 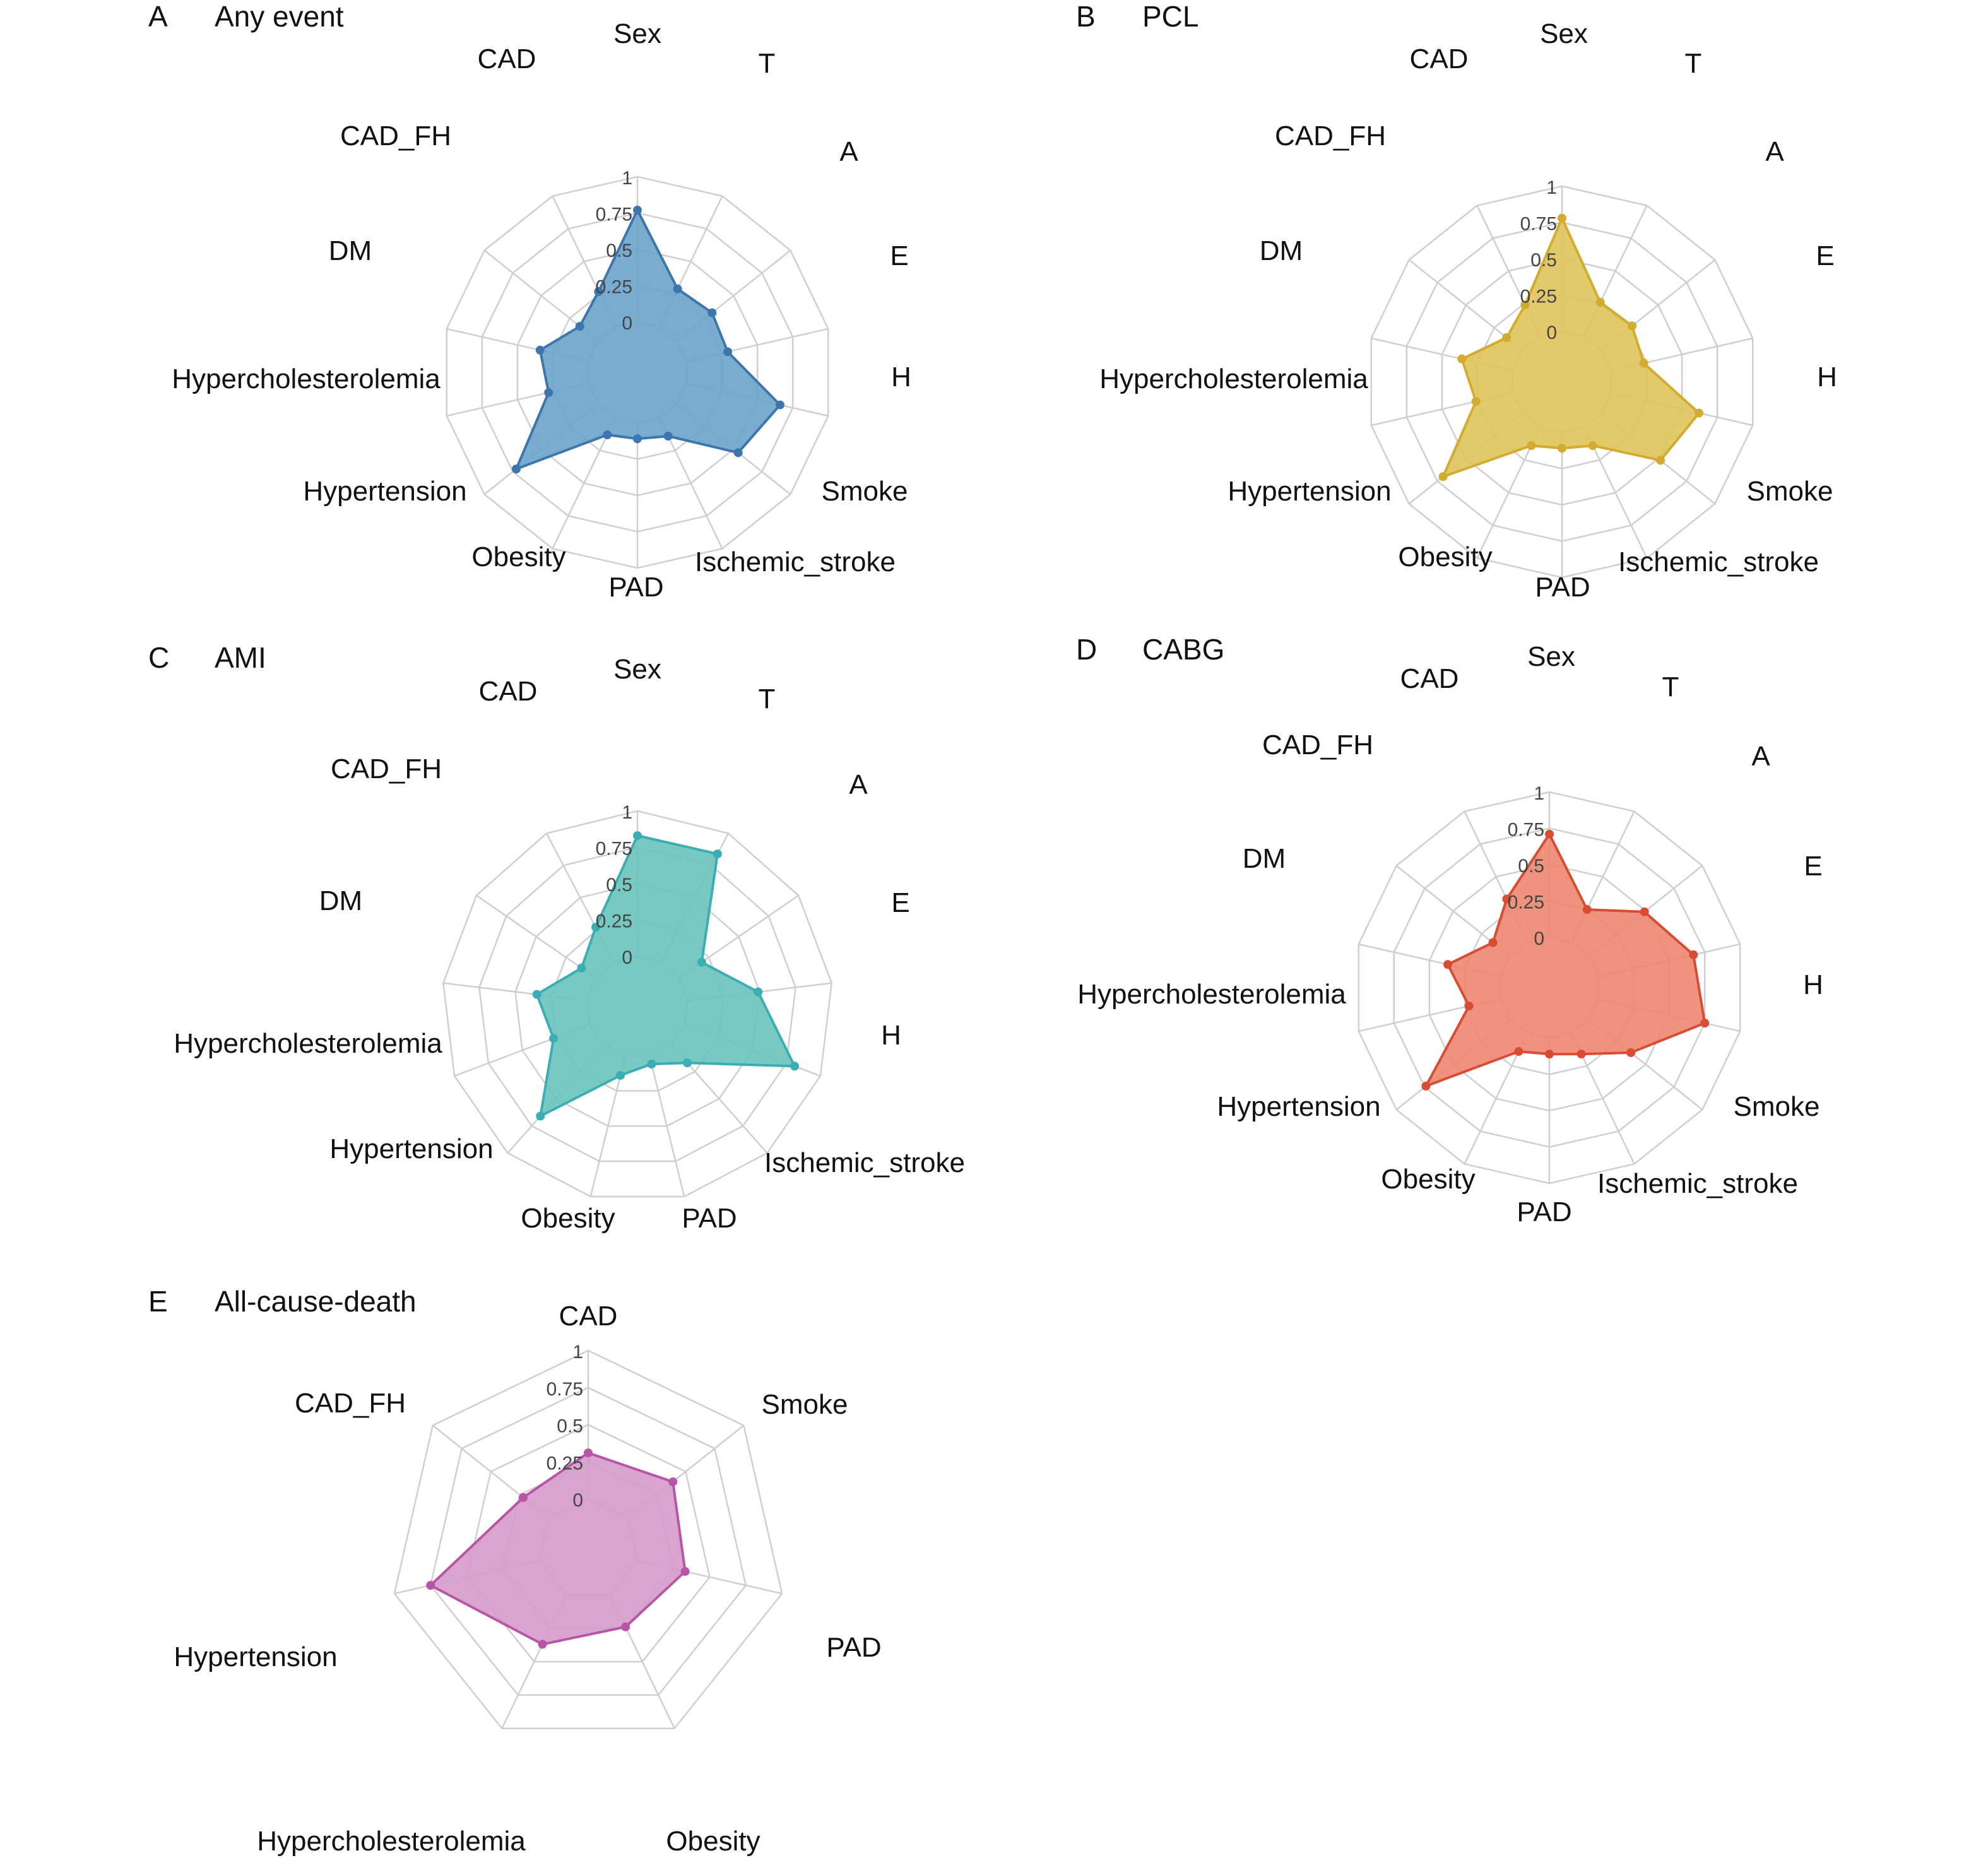 I want to click on axis-label-ischemic-stroke: Ischemic_stroke, so click(x=1697, y=1183).